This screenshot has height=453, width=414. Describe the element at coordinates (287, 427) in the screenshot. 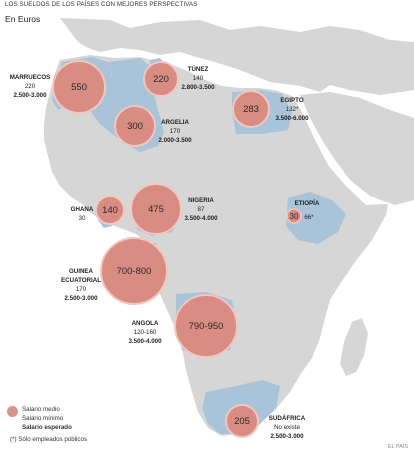

I see `label-sudafrica-min: No existe` at that location.